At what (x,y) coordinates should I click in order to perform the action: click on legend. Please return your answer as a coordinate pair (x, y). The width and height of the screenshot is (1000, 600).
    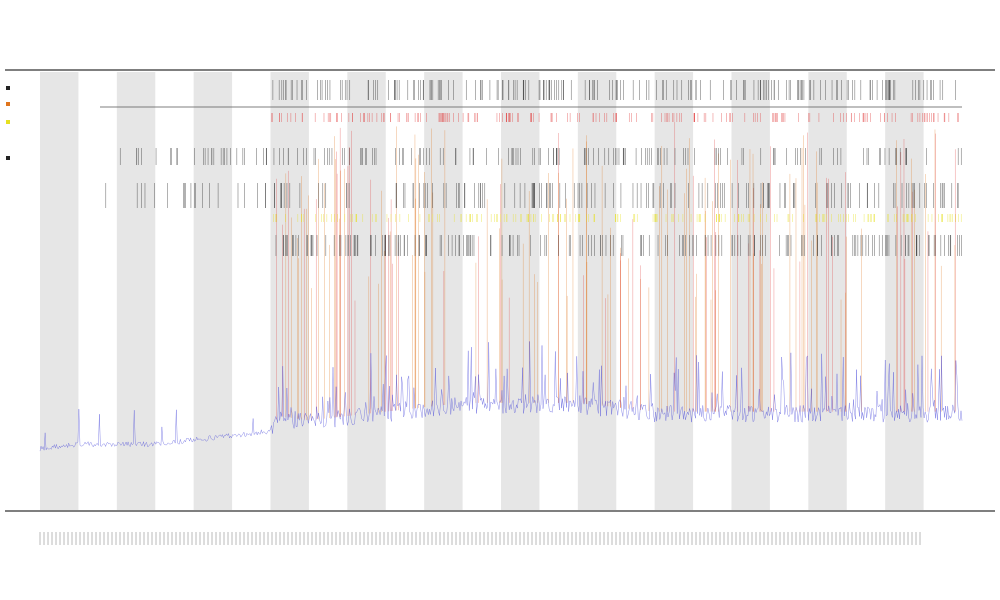
    Looking at the image, I should click on (8, 123).